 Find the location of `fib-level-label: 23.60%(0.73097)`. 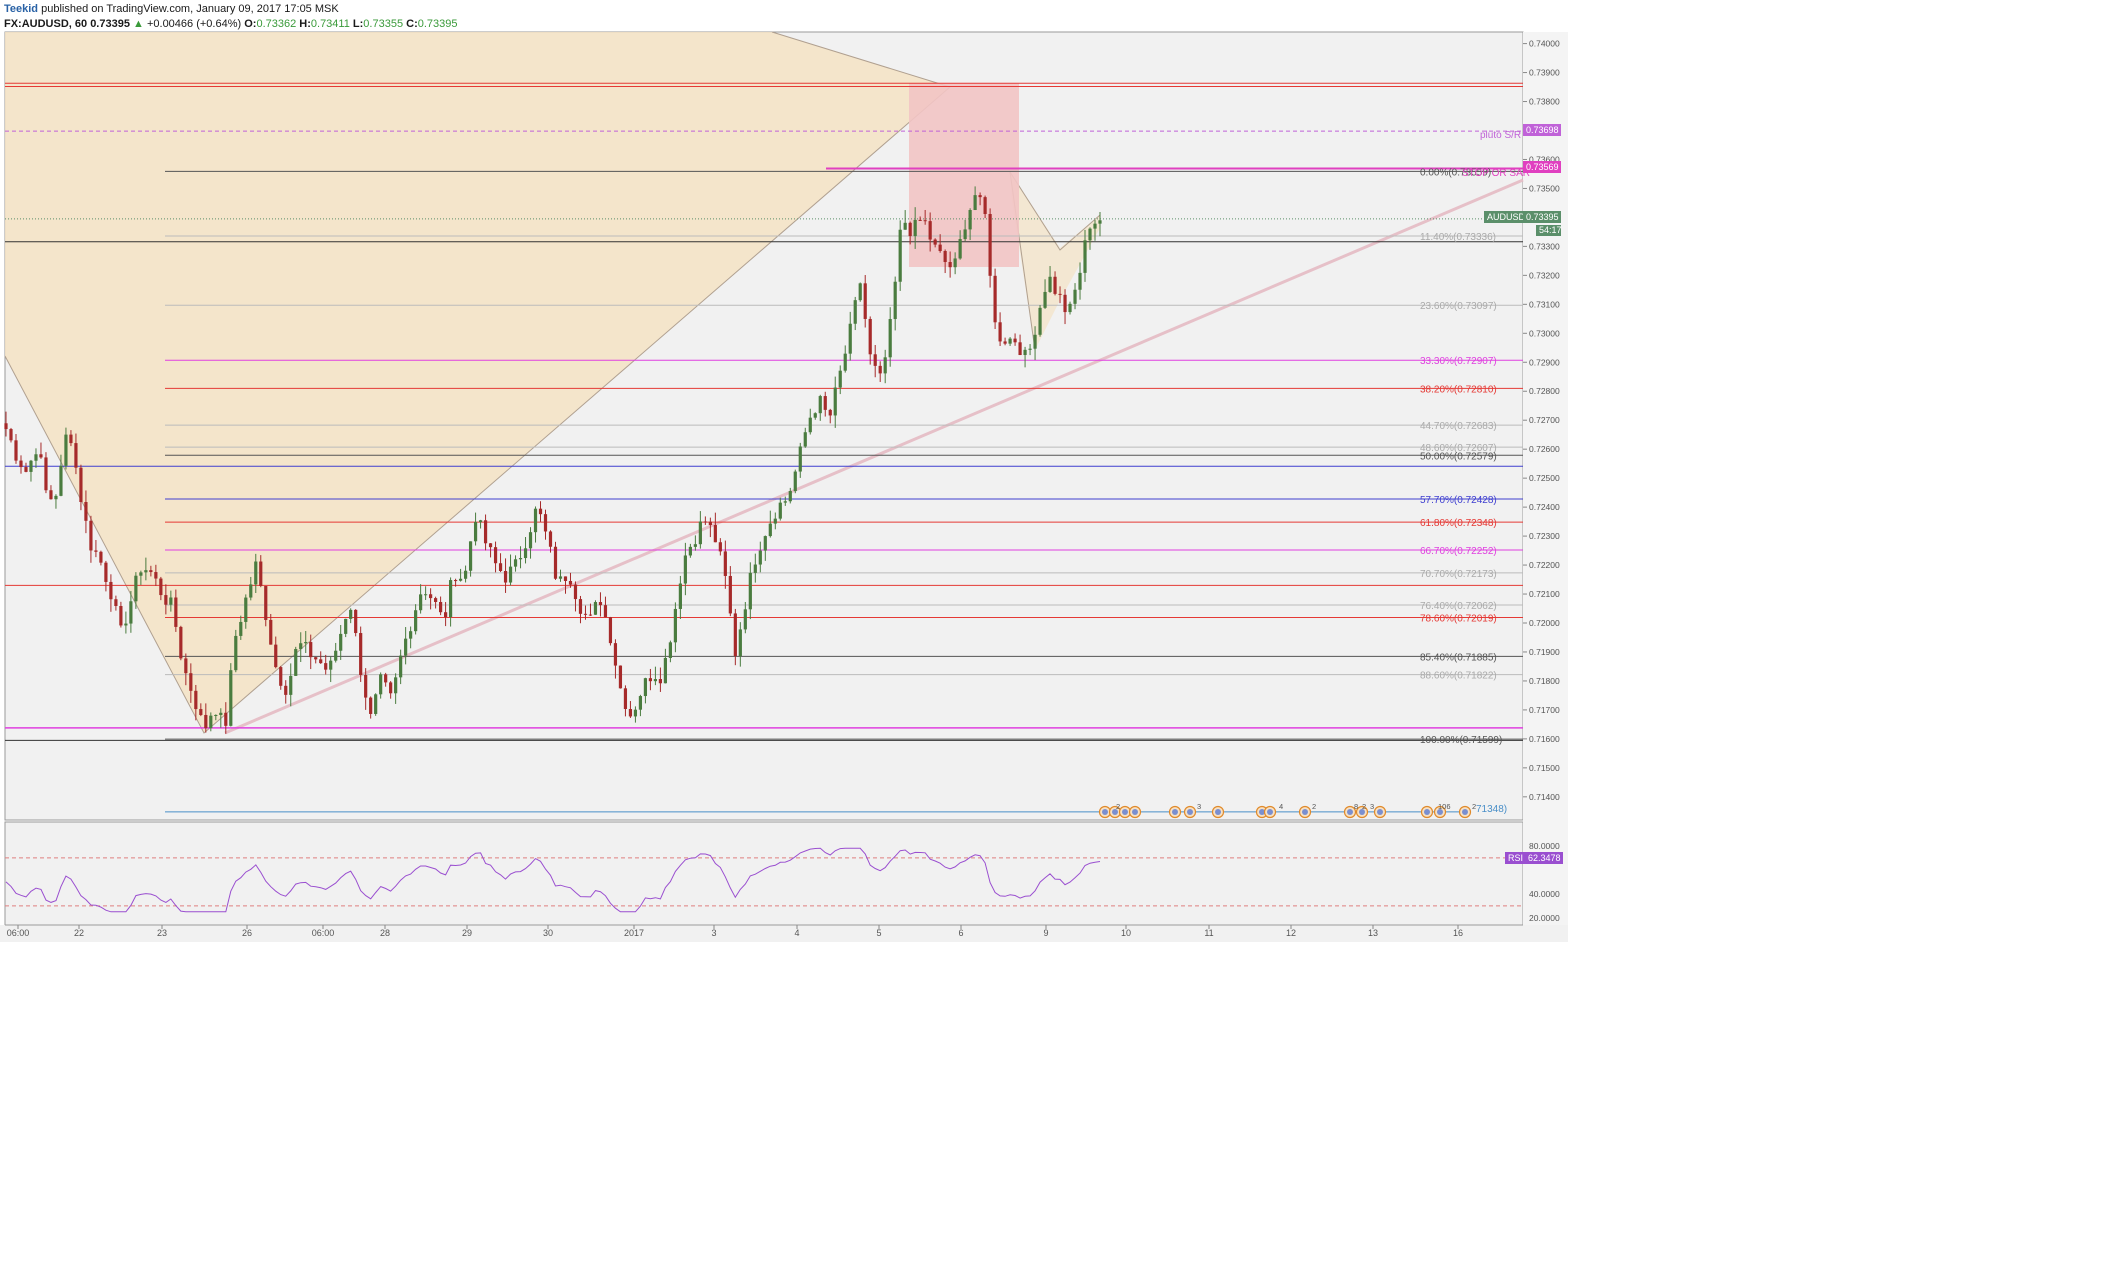

fib-level-label: 23.60%(0.73097) is located at coordinates (1458, 306).